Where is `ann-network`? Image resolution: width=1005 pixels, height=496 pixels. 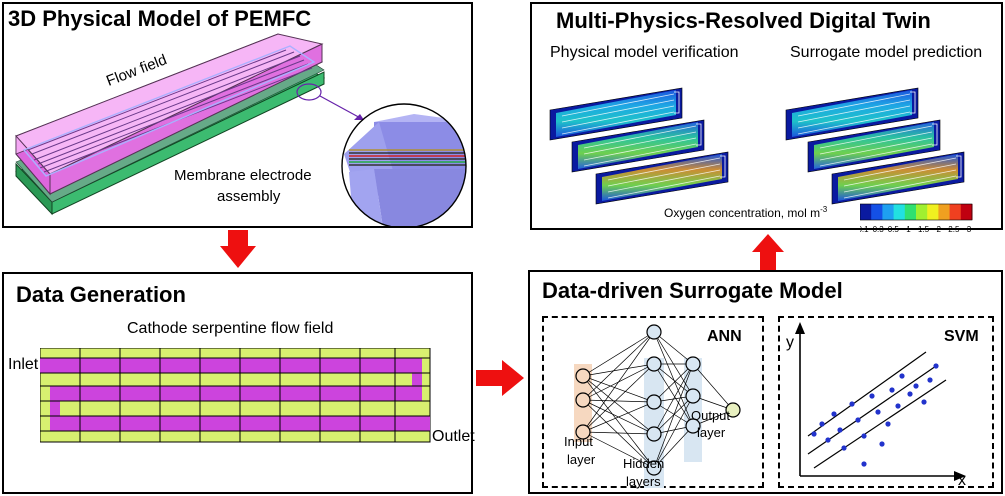 ann-network is located at coordinates (657, 406).